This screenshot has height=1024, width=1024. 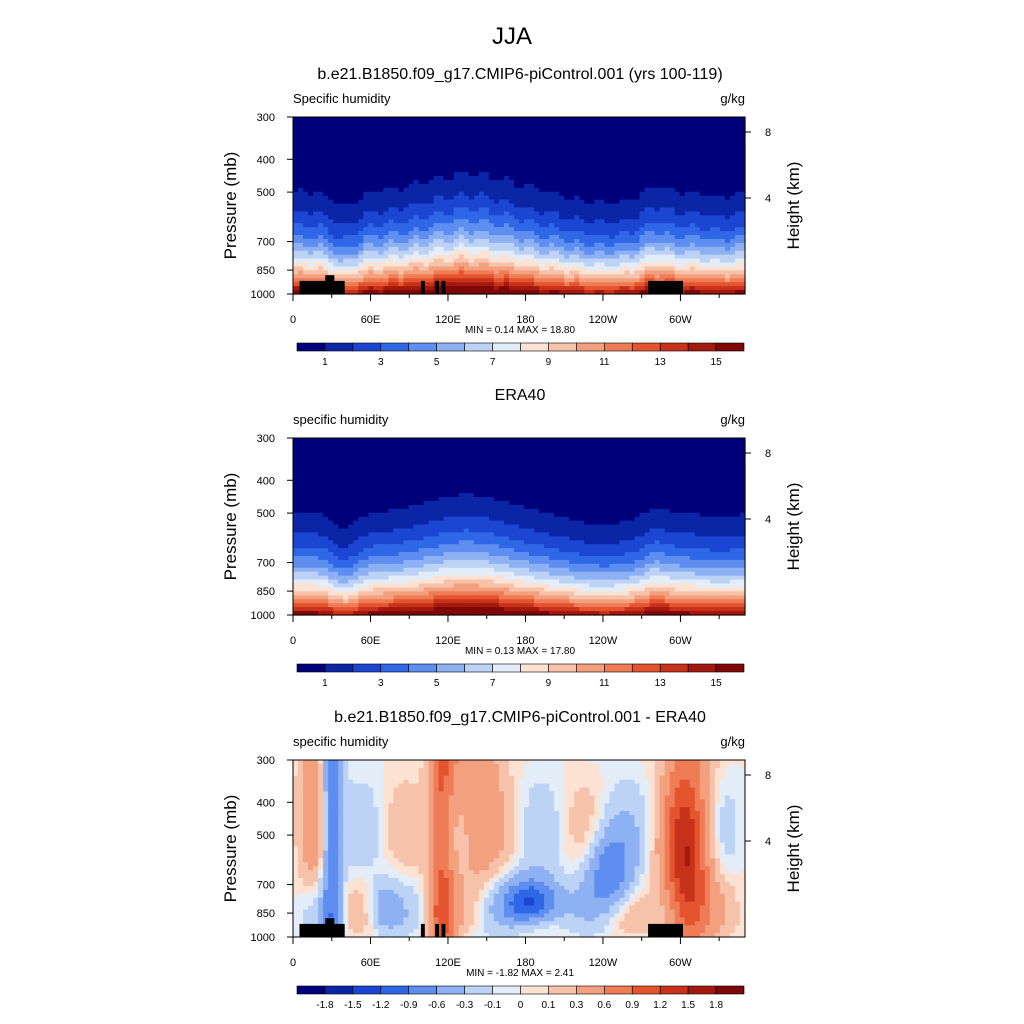 I want to click on pressure-tick-label: 300, so click(x=266, y=118).